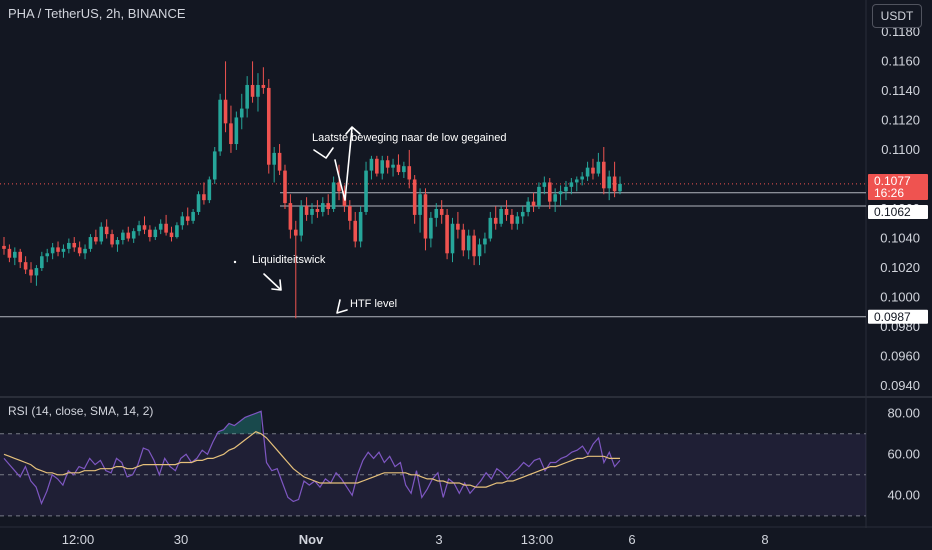 This screenshot has height=550, width=932. Describe the element at coordinates (97, 13) in the screenshot. I see `symbol-title: PHA / TetherUS, 2h, BINANCE` at that location.